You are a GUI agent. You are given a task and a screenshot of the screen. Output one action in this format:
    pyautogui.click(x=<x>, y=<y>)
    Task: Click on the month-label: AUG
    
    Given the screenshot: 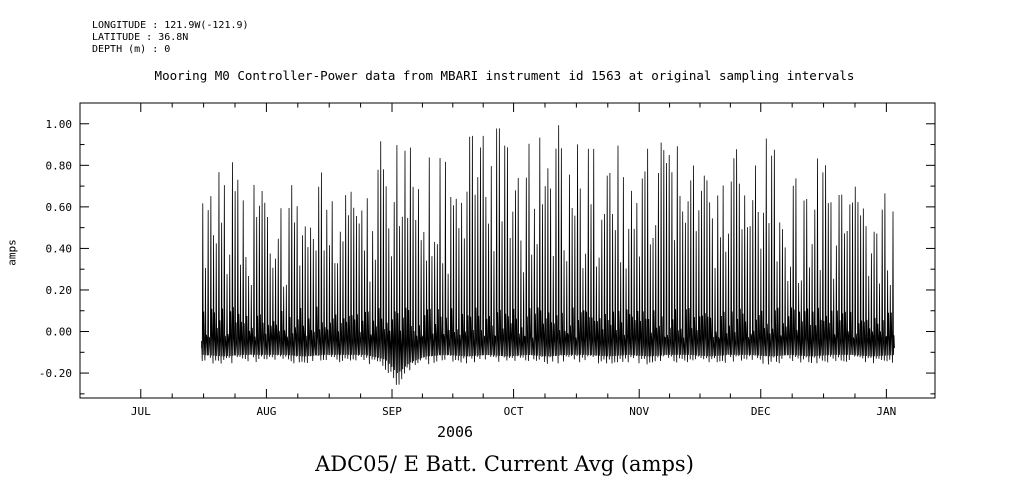 What is the action you would take?
    pyautogui.click(x=266, y=411)
    